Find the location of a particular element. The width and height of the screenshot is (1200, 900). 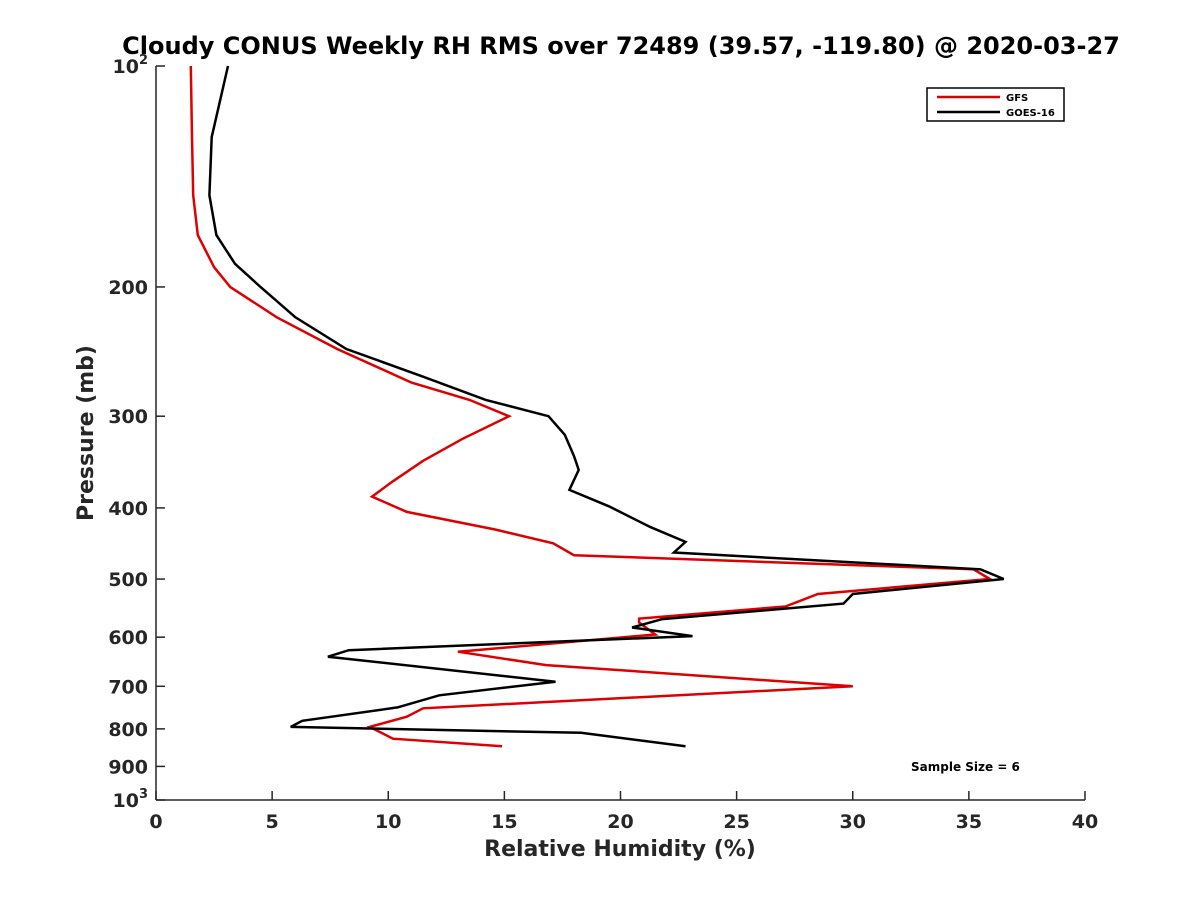

x-axis-label: Relative Humidity (%) is located at coordinates (620, 849).